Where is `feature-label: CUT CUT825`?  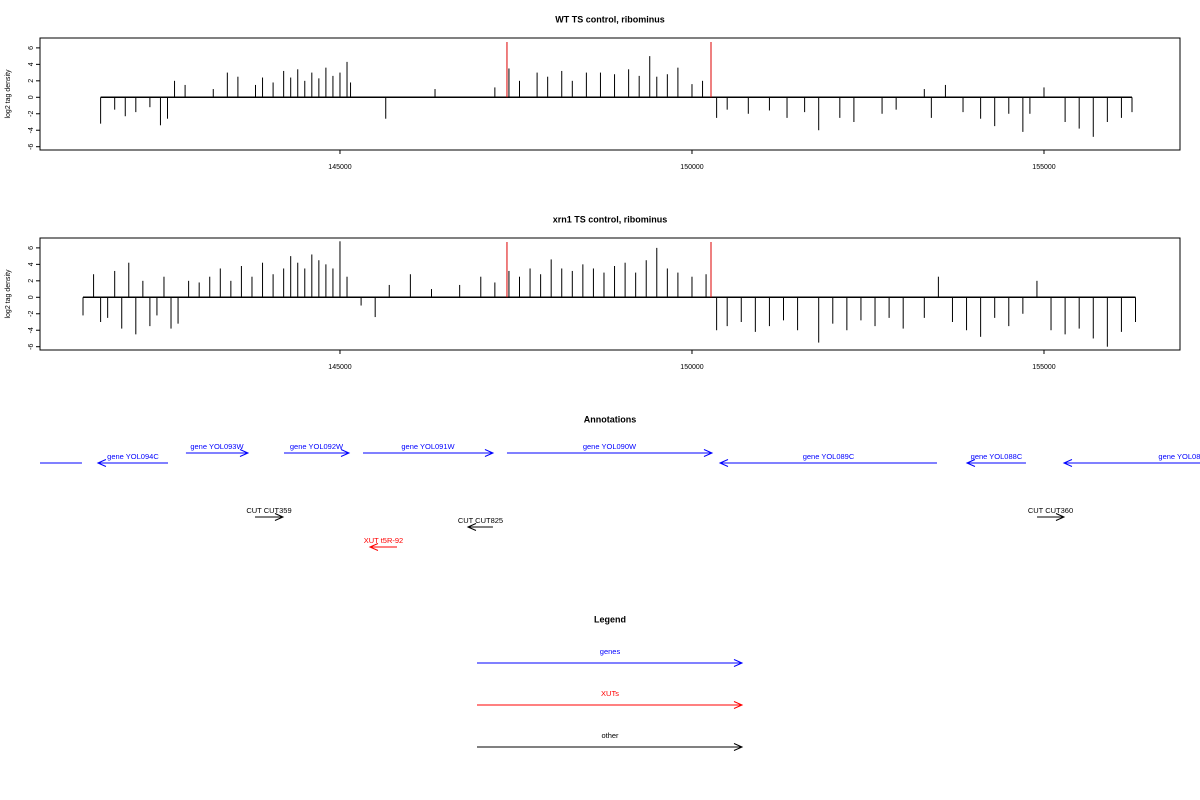
feature-label: CUT CUT825 is located at coordinates (480, 520).